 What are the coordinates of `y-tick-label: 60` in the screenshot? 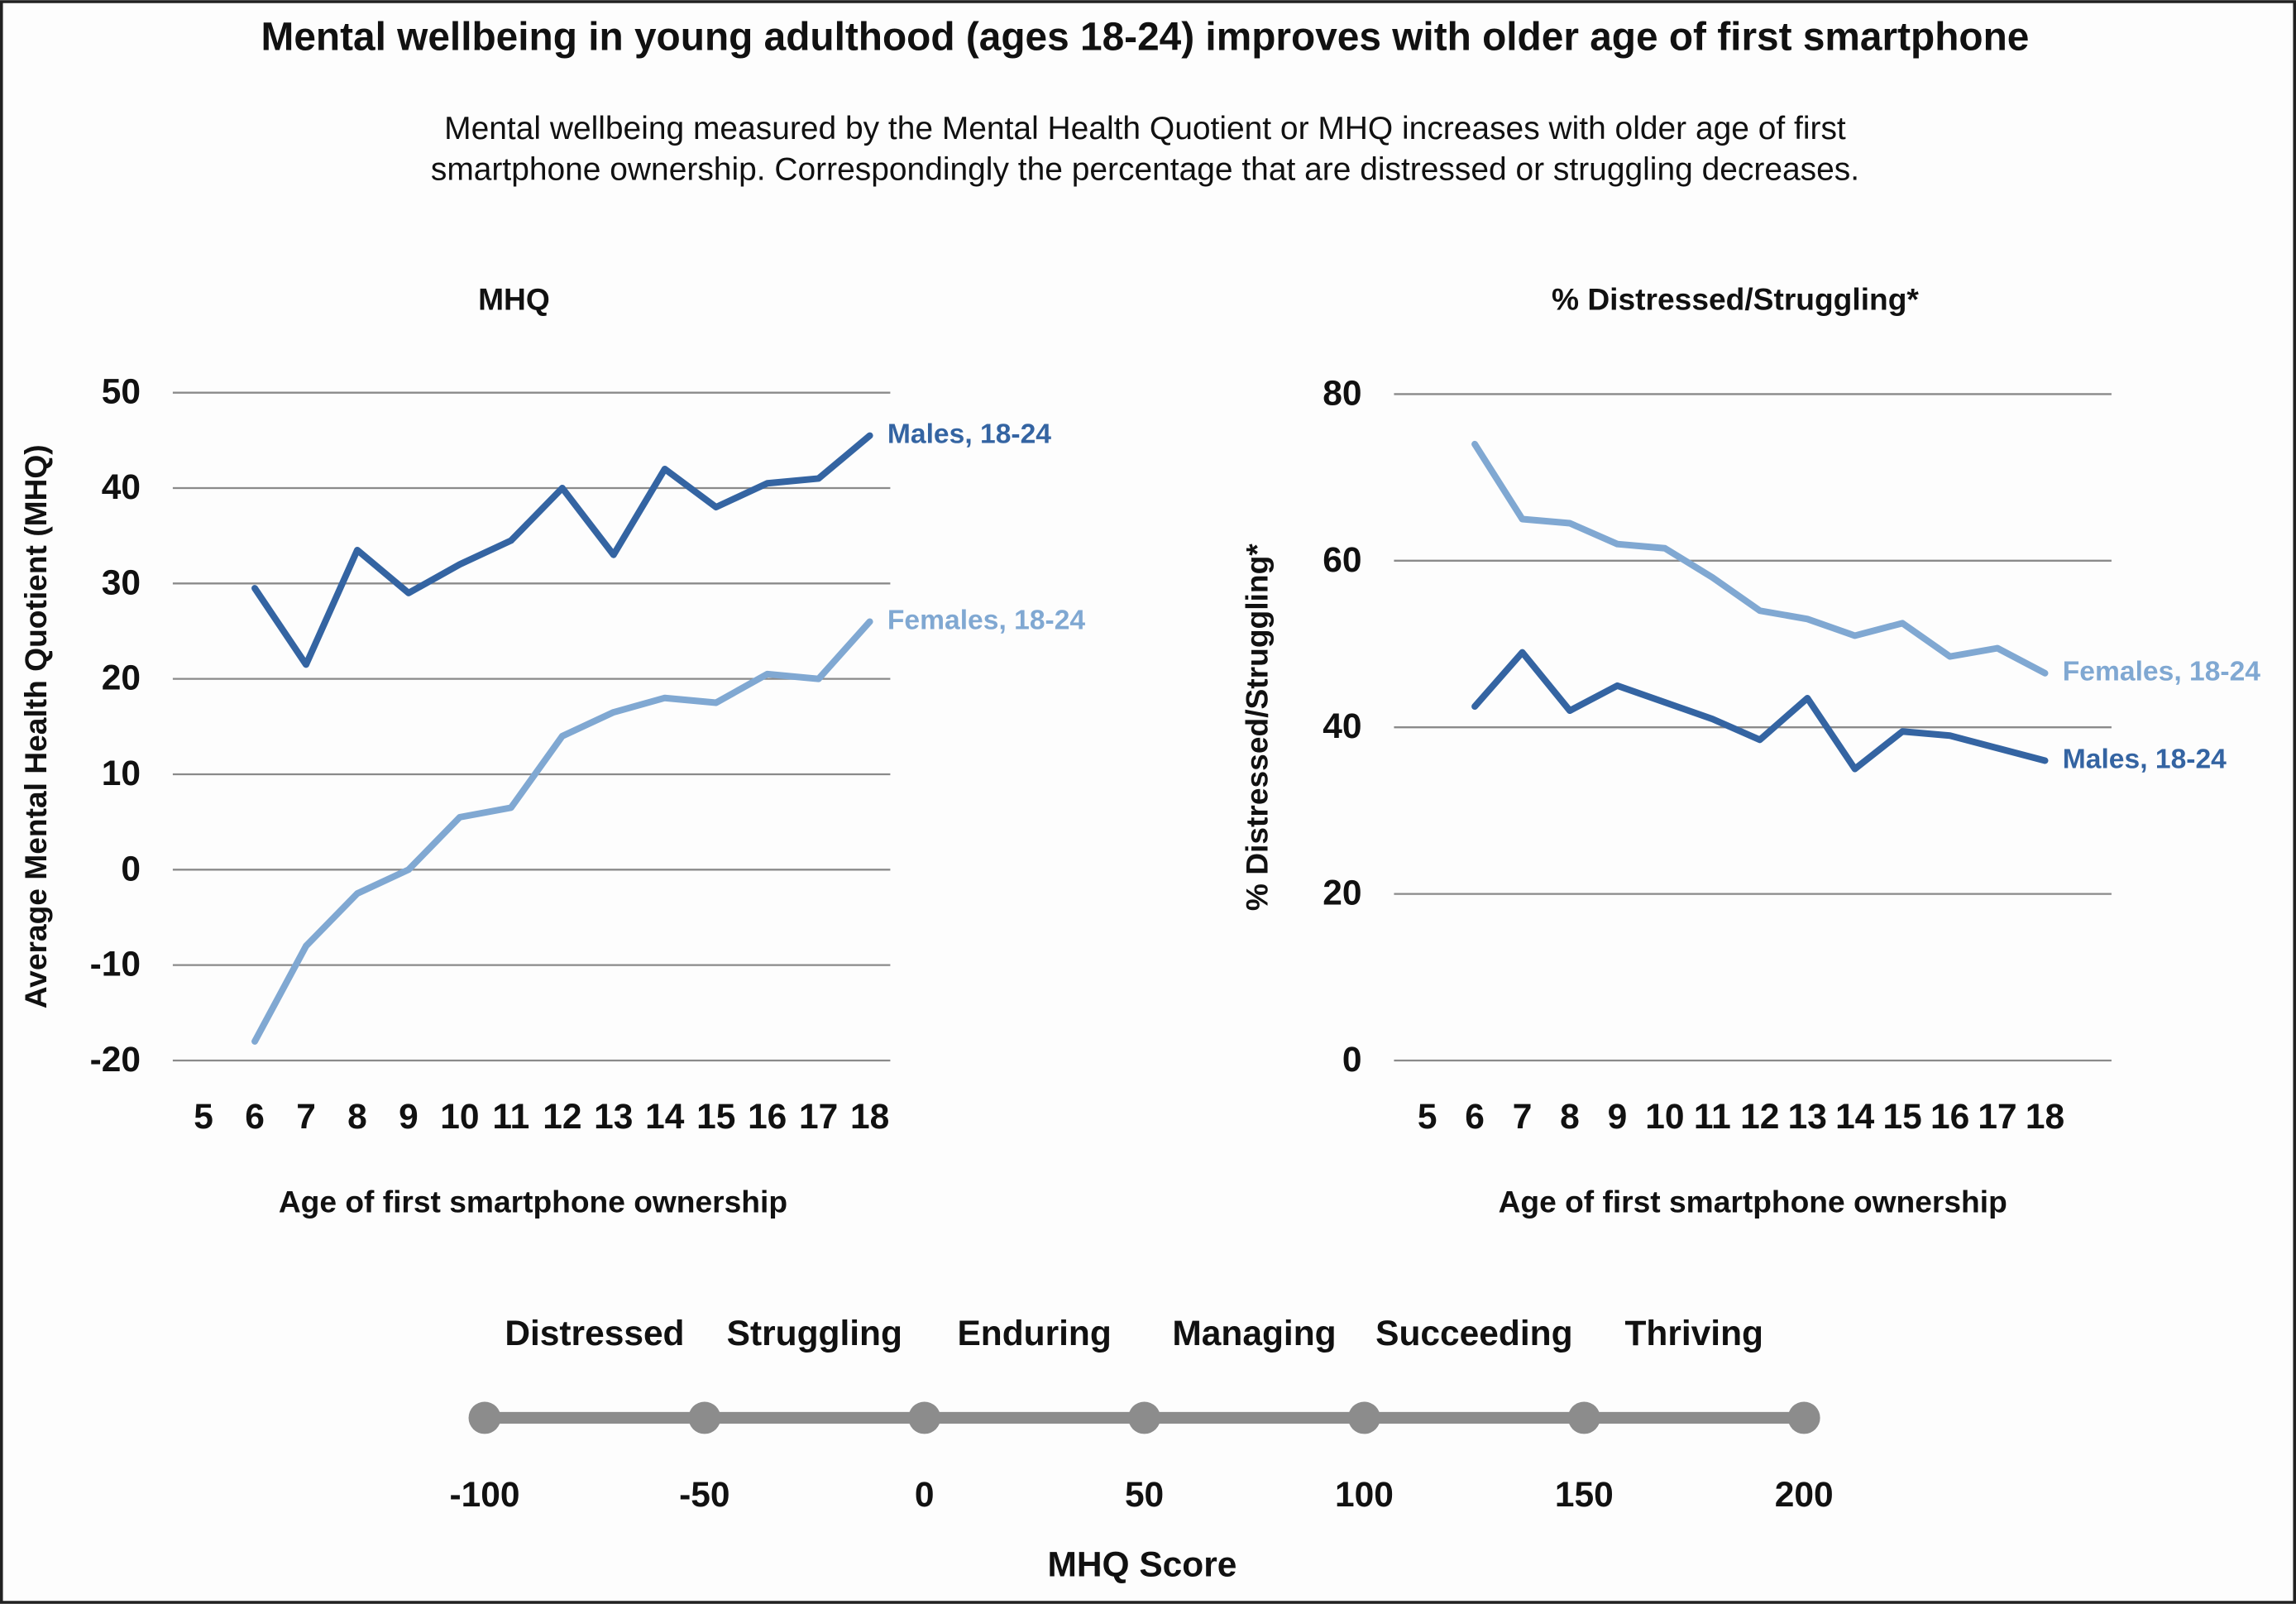 It's located at (1342, 560).